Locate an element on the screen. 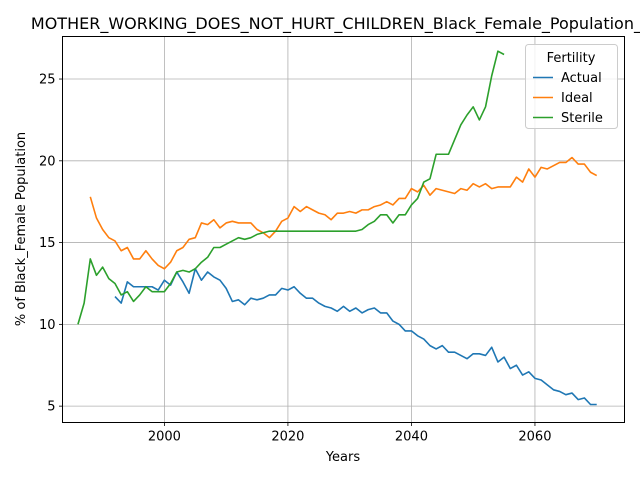 The height and width of the screenshot is (480, 640). x-tick-label: 2000 is located at coordinates (164, 437).